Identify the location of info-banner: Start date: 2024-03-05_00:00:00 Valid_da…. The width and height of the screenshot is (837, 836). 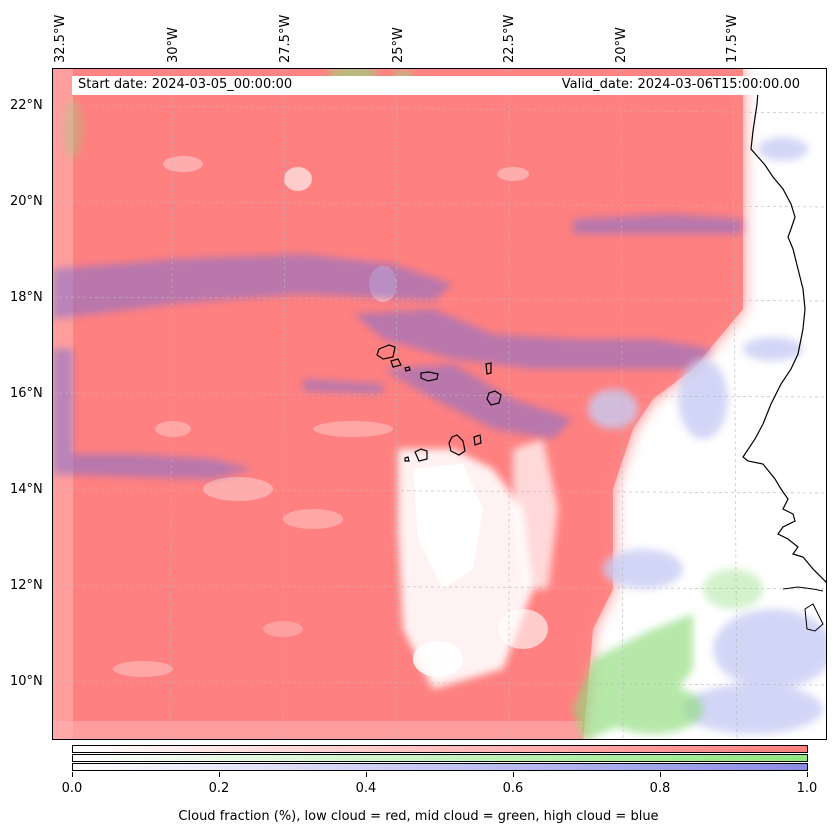
(439, 85).